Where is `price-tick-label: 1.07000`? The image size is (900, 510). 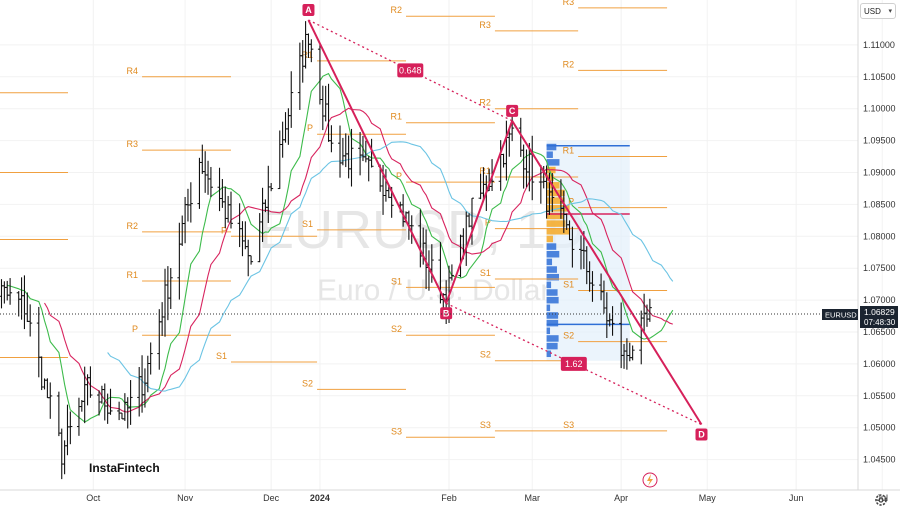
price-tick-label: 1.07000 is located at coordinates (879, 300).